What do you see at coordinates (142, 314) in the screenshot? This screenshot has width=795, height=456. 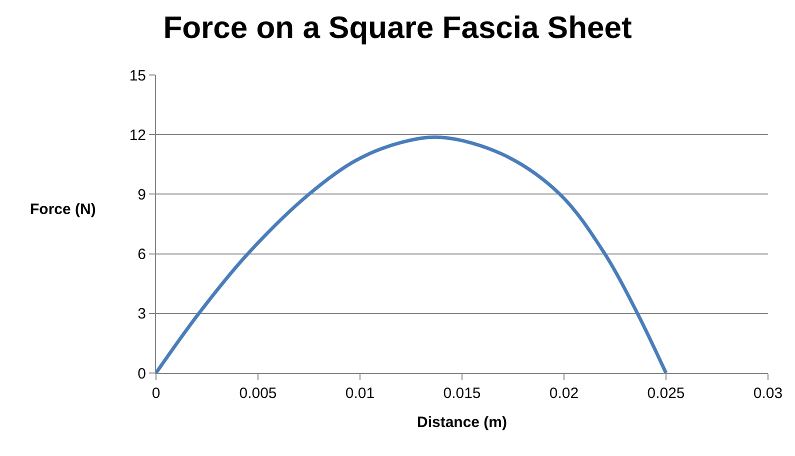 I see `y-tick-label: 3` at bounding box center [142, 314].